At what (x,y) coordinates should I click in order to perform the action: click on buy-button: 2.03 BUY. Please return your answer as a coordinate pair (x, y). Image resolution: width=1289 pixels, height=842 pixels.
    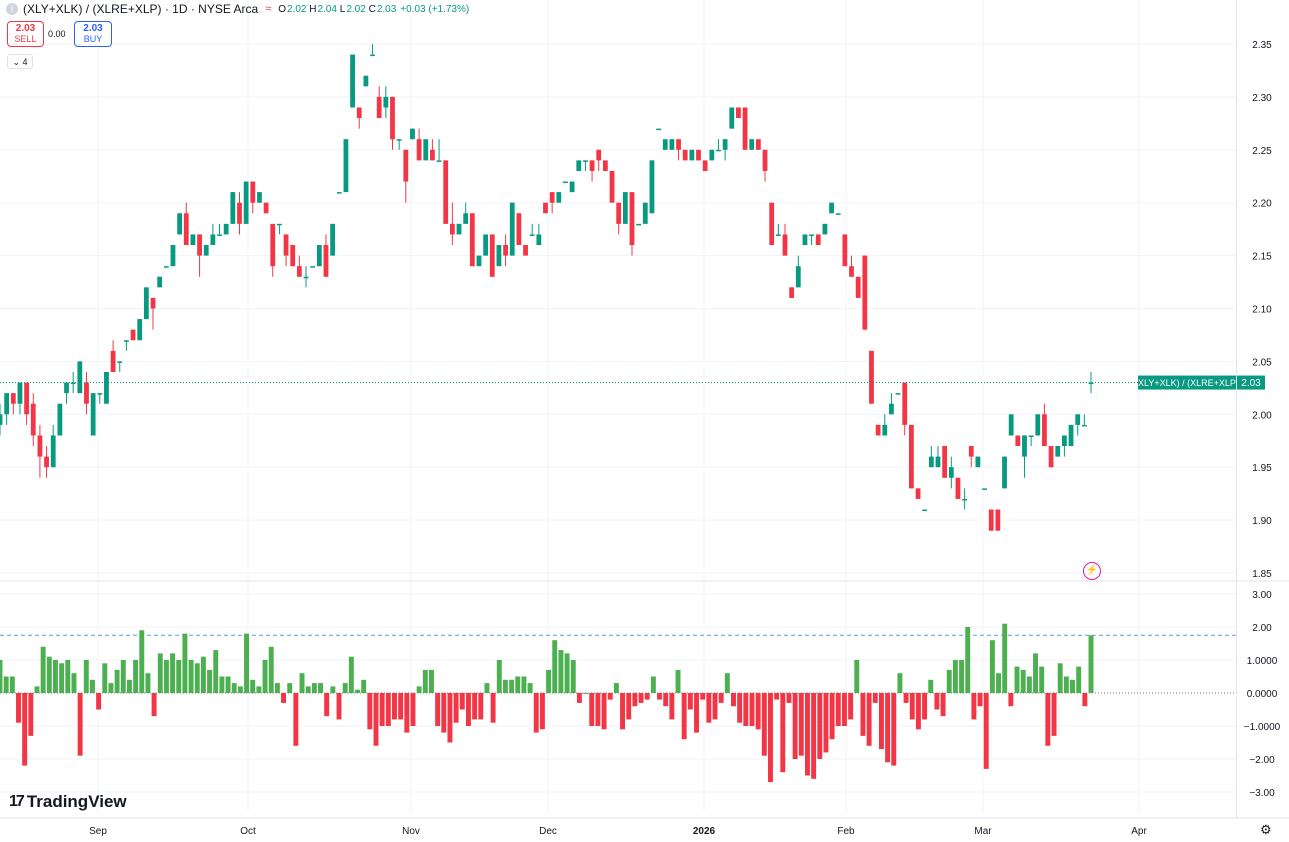
    Looking at the image, I should click on (93, 34).